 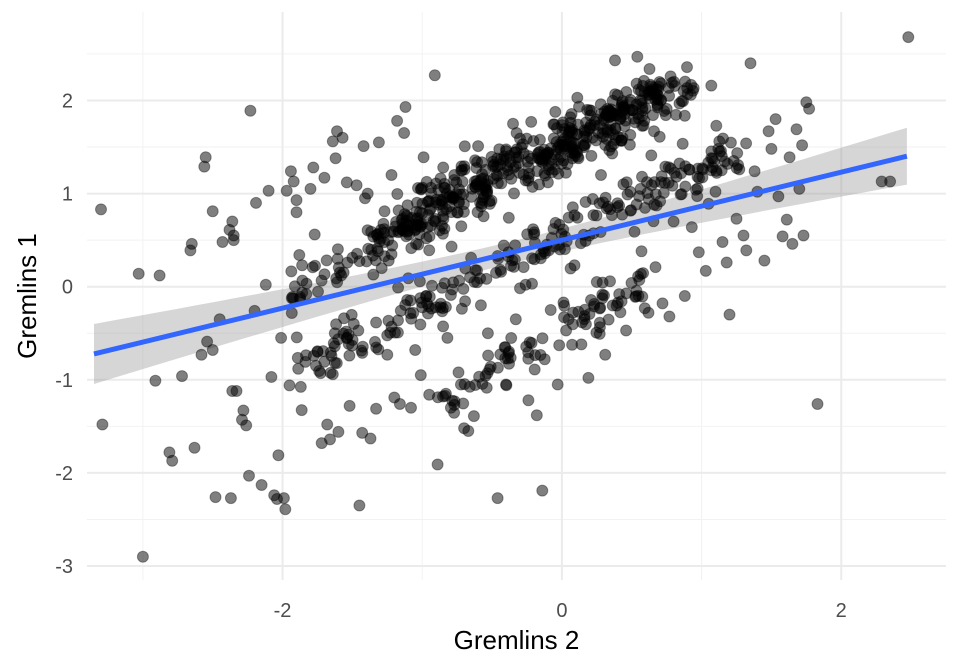 What do you see at coordinates (64, 381) in the screenshot?
I see `y-tick-label: -1` at bounding box center [64, 381].